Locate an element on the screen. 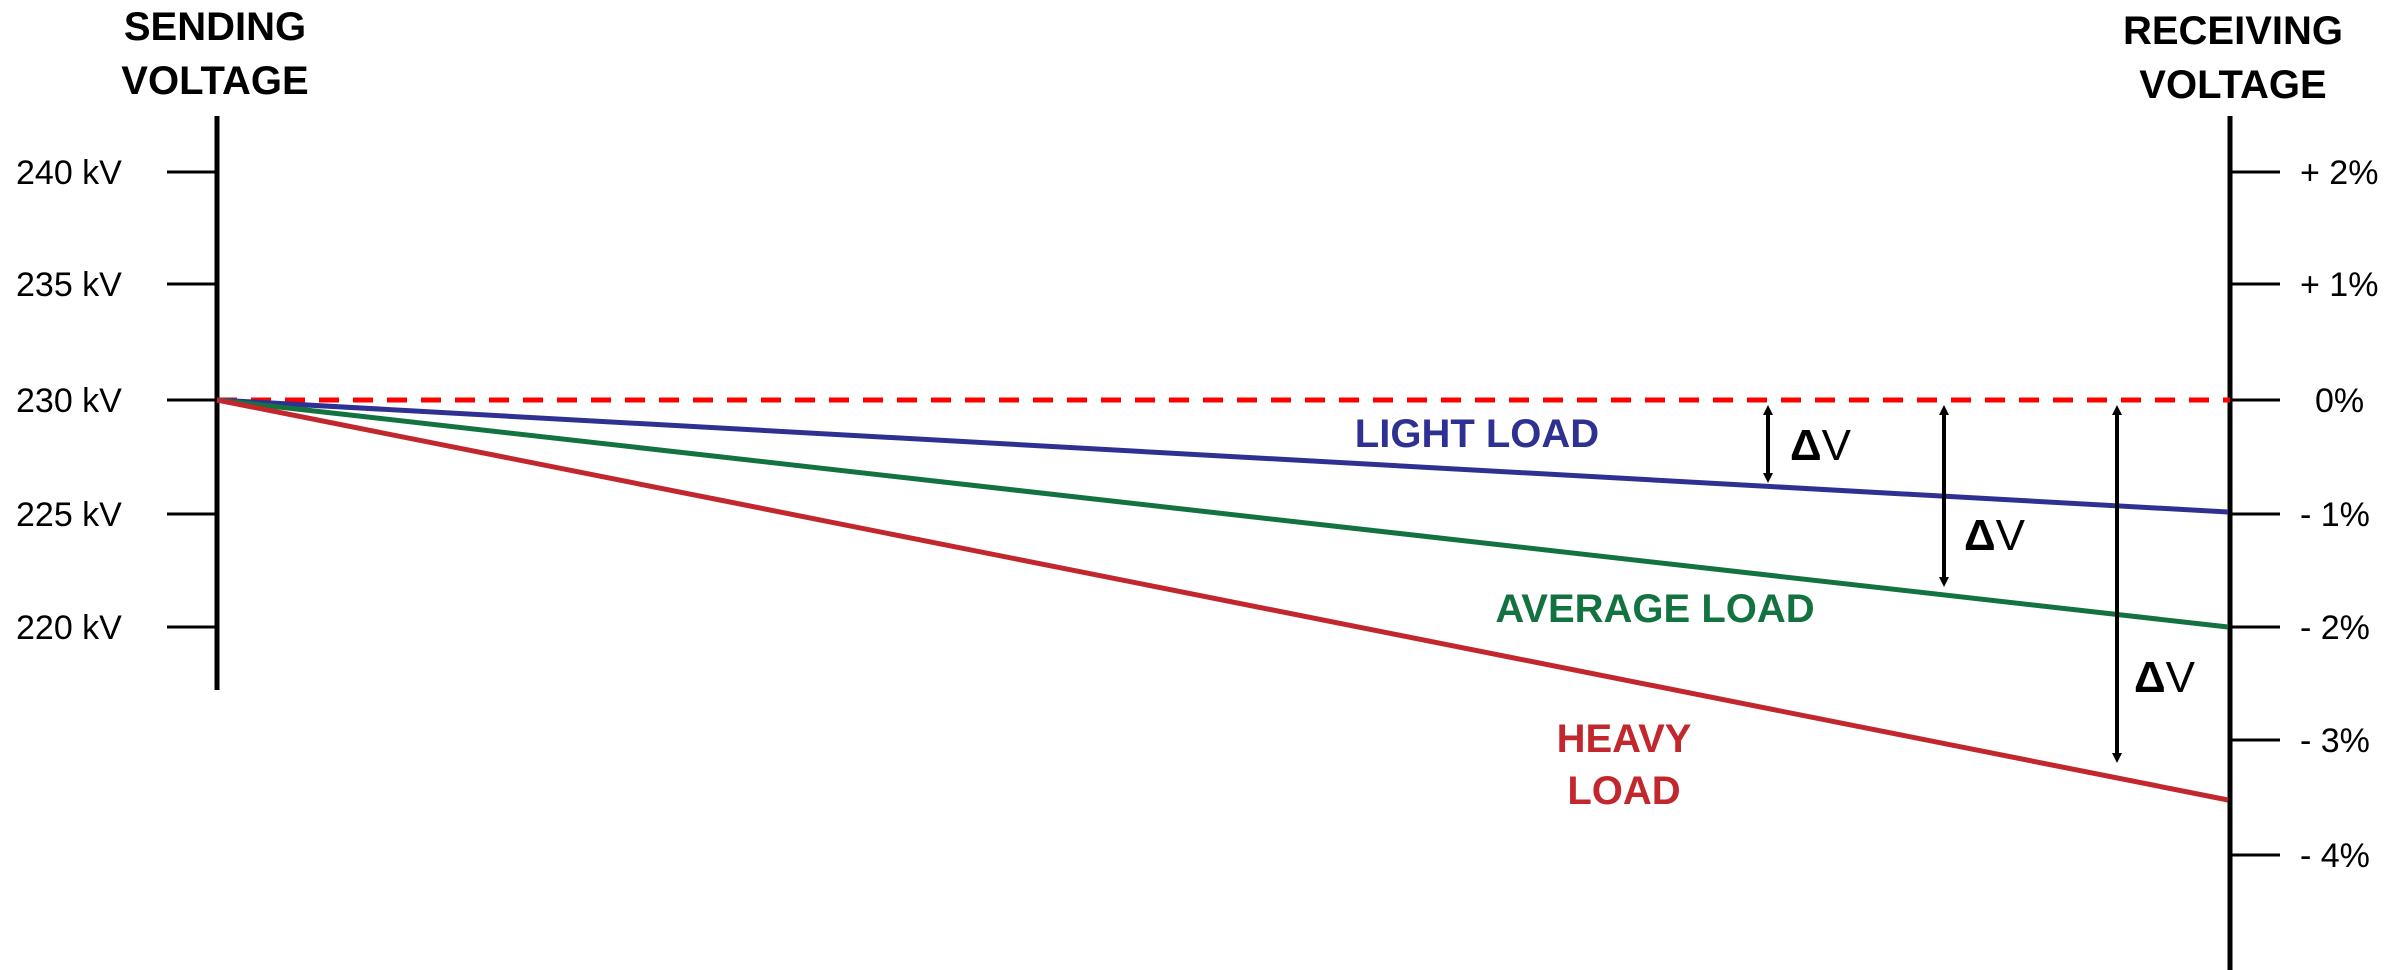 The height and width of the screenshot is (970, 2402). average-delta-v-label: ΔV is located at coordinates (1995, 535).